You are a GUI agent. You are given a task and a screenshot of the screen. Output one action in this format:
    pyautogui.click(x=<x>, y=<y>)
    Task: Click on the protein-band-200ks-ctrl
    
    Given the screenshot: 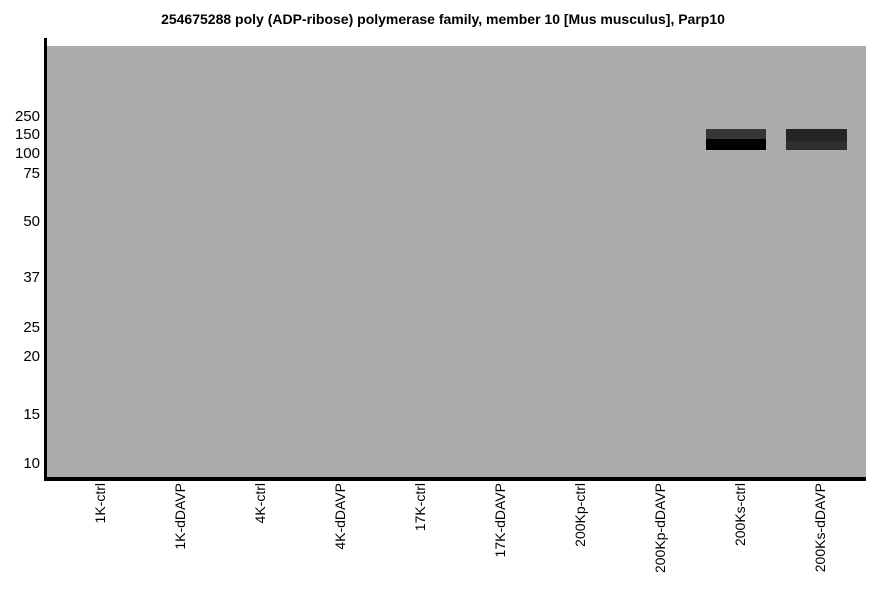 What is the action you would take?
    pyautogui.click(x=736, y=139)
    